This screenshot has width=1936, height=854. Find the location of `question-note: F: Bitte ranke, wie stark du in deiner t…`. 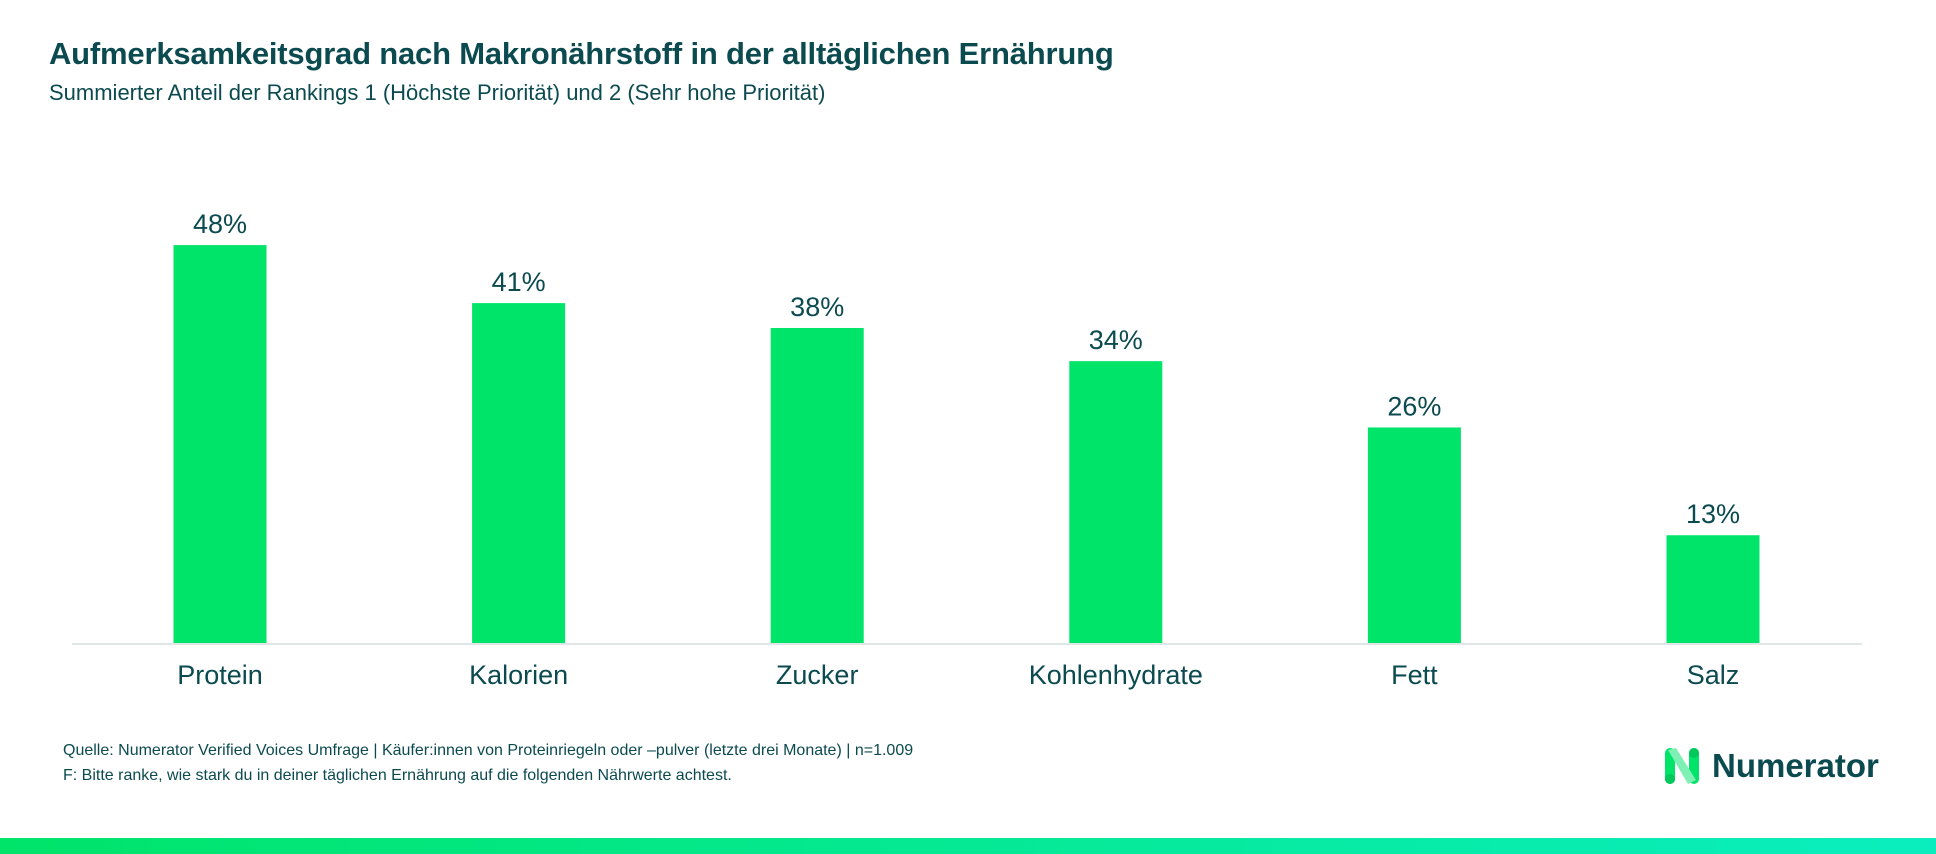

question-note: F: Bitte ranke, wie stark du in deiner t… is located at coordinates (397, 775).